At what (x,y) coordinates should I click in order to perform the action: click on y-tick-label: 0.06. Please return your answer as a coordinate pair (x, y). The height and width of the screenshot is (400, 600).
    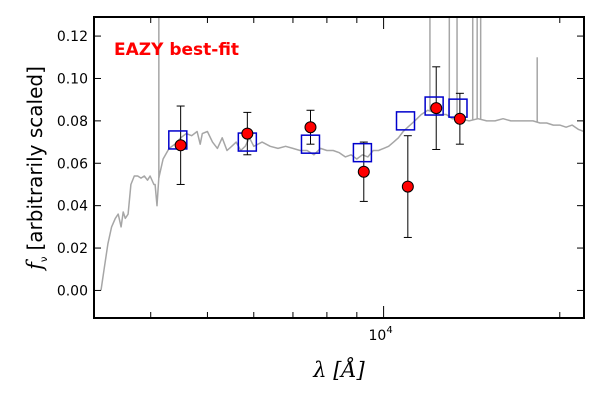
    Looking at the image, I should click on (72, 164).